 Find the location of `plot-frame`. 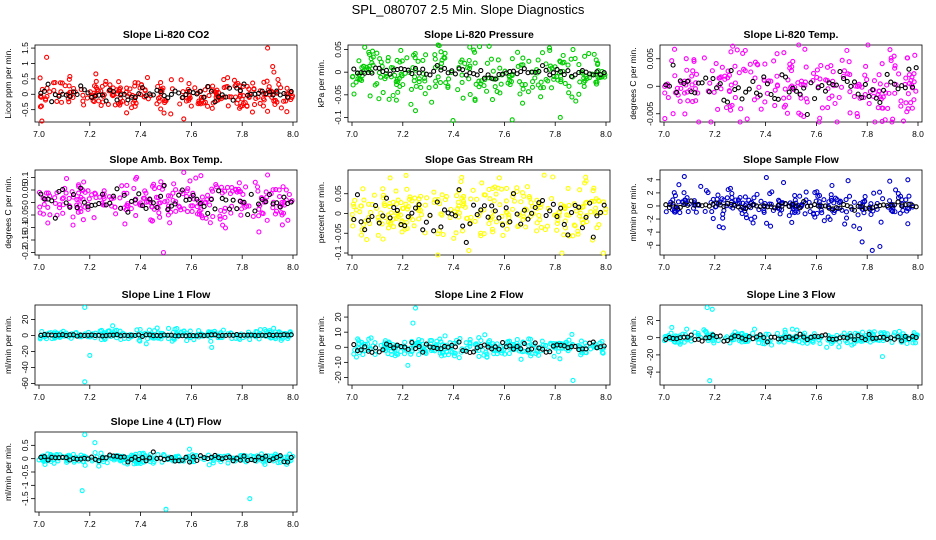

plot-frame is located at coordinates (479, 212).